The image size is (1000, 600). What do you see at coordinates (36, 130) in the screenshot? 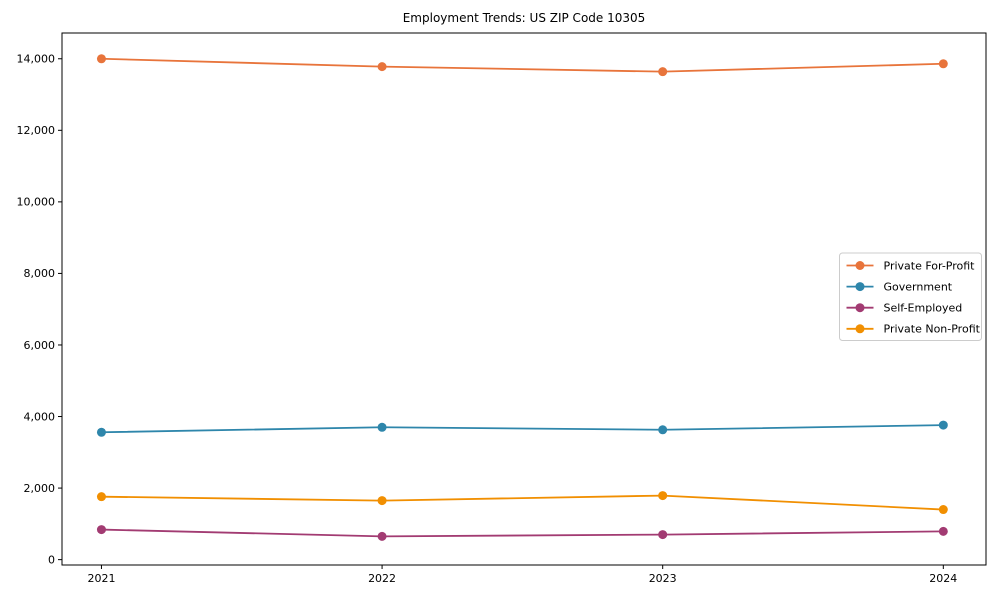
I see `y-axis-tick-label: 12,000` at bounding box center [36, 130].